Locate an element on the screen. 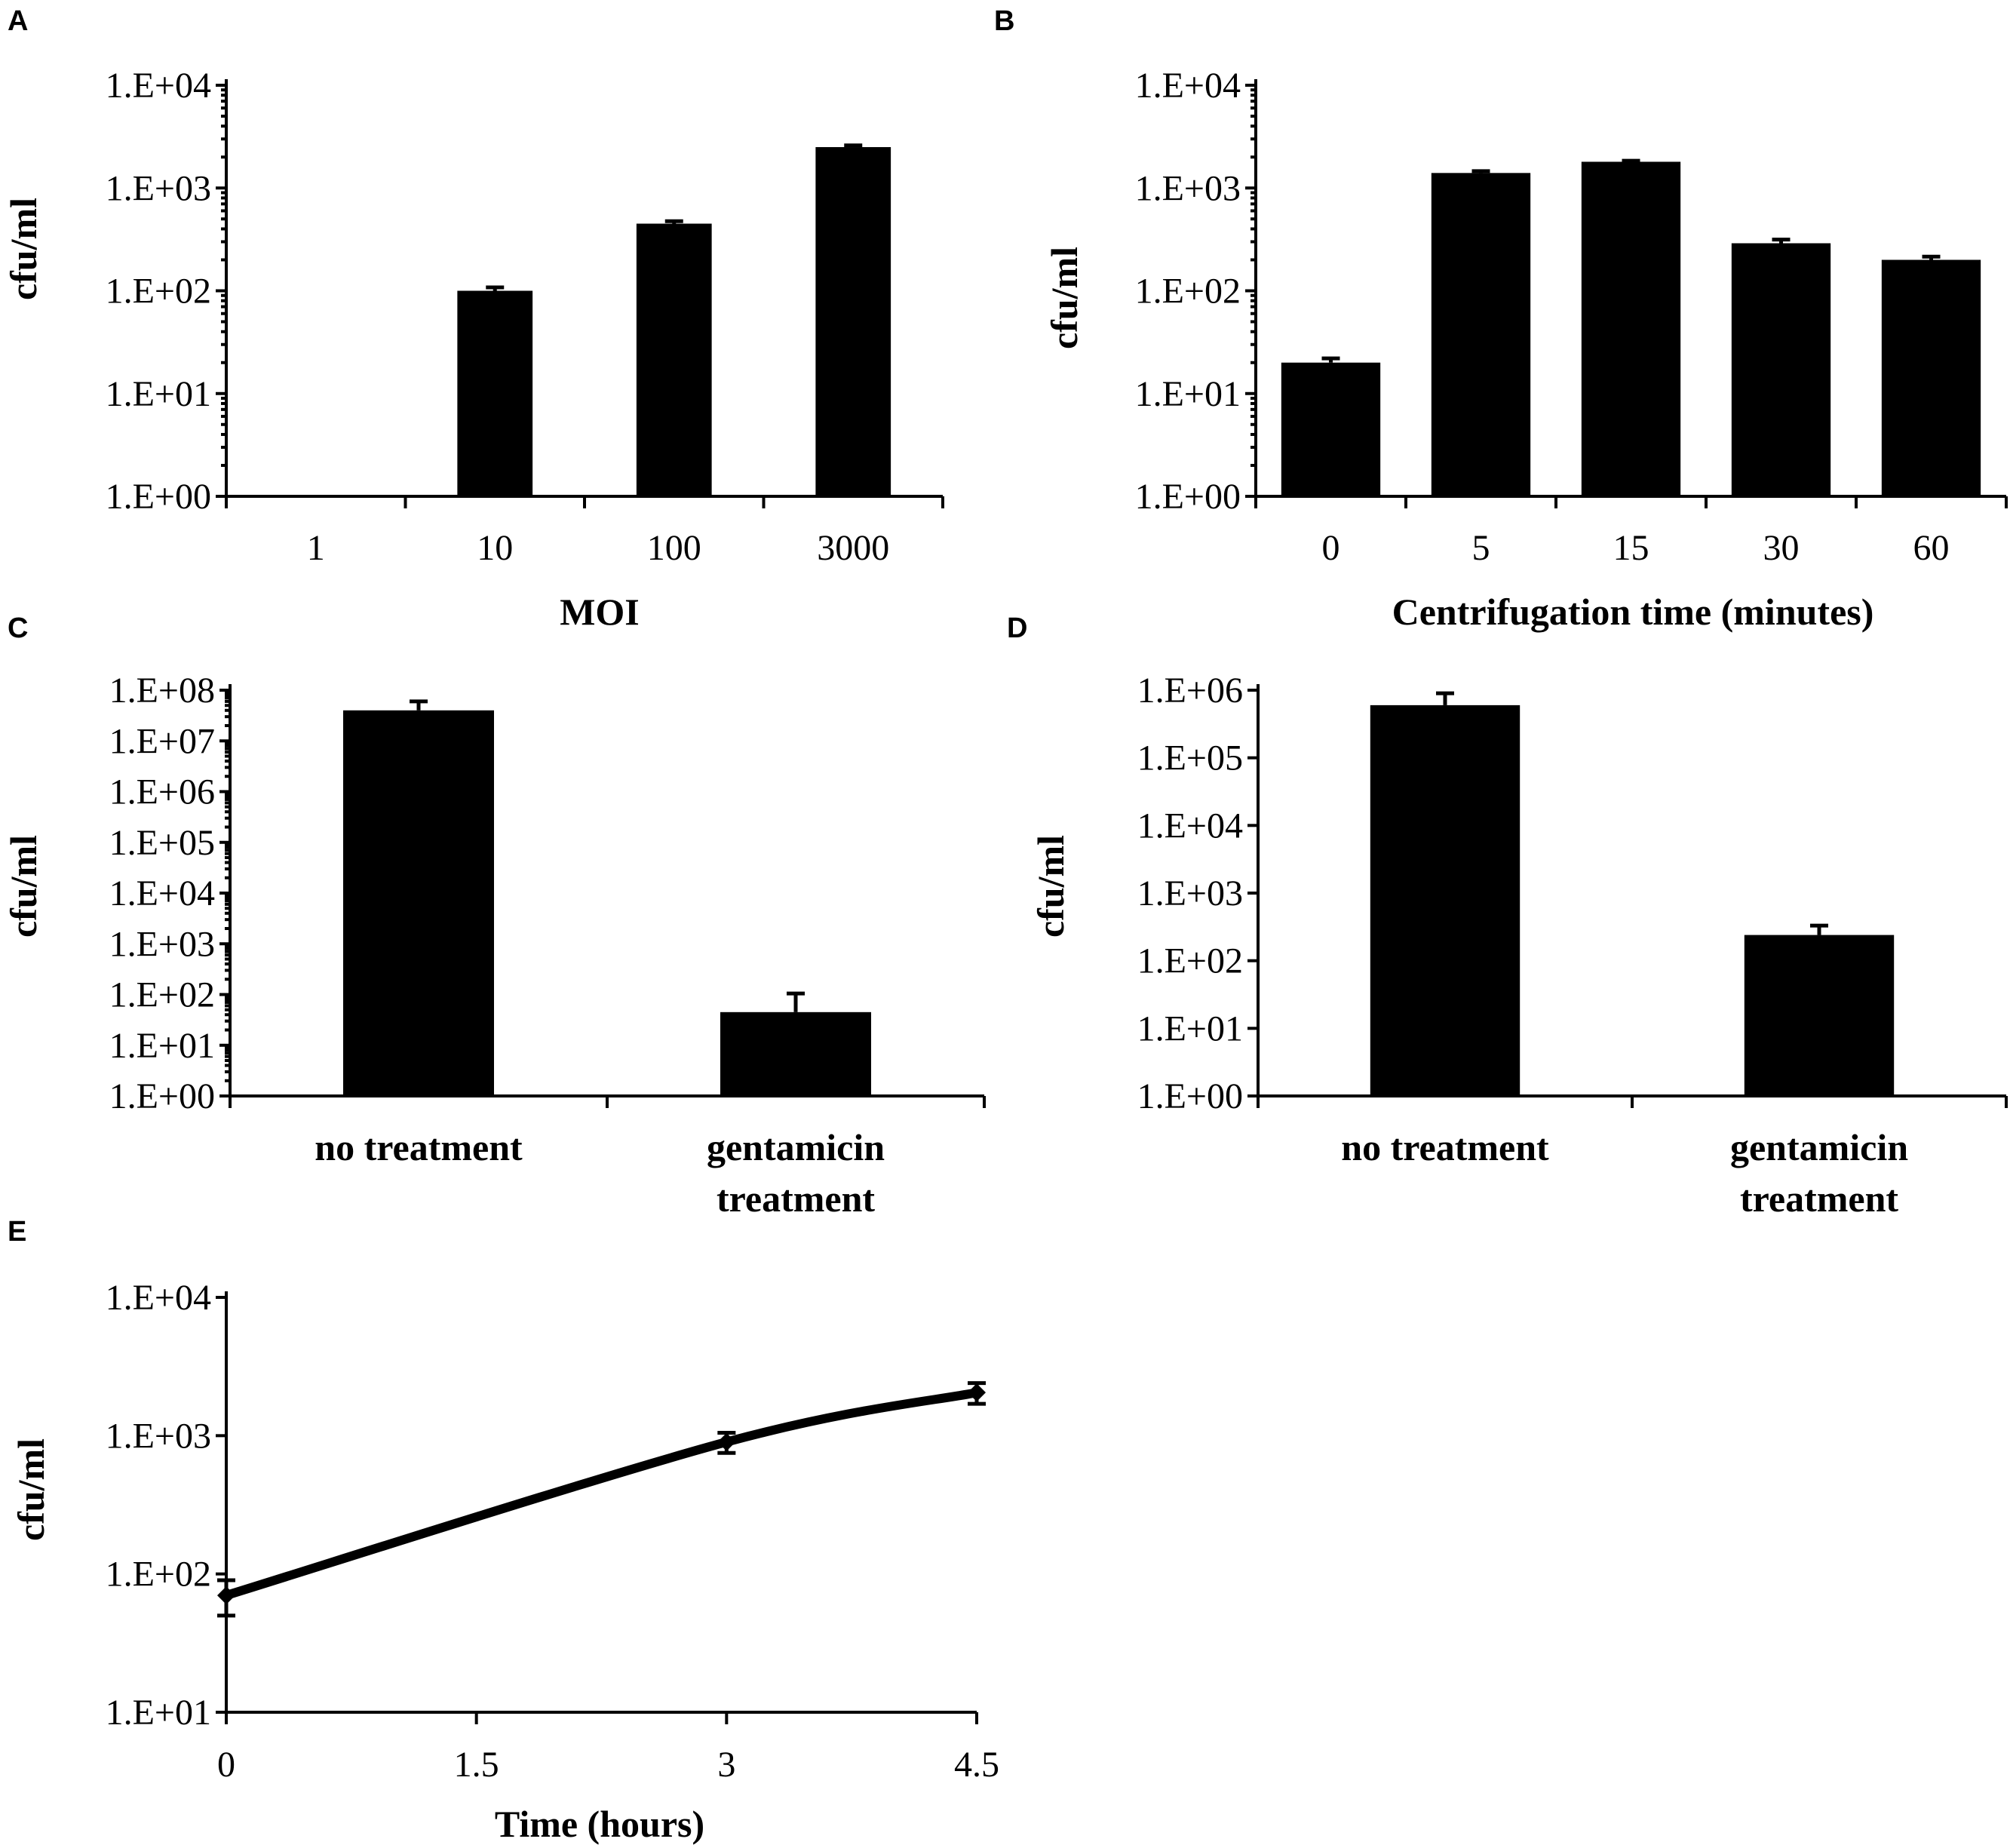 Image resolution: width=2010 pixels, height=1848 pixels. panel-letter-e: E is located at coordinates (17, 1232).